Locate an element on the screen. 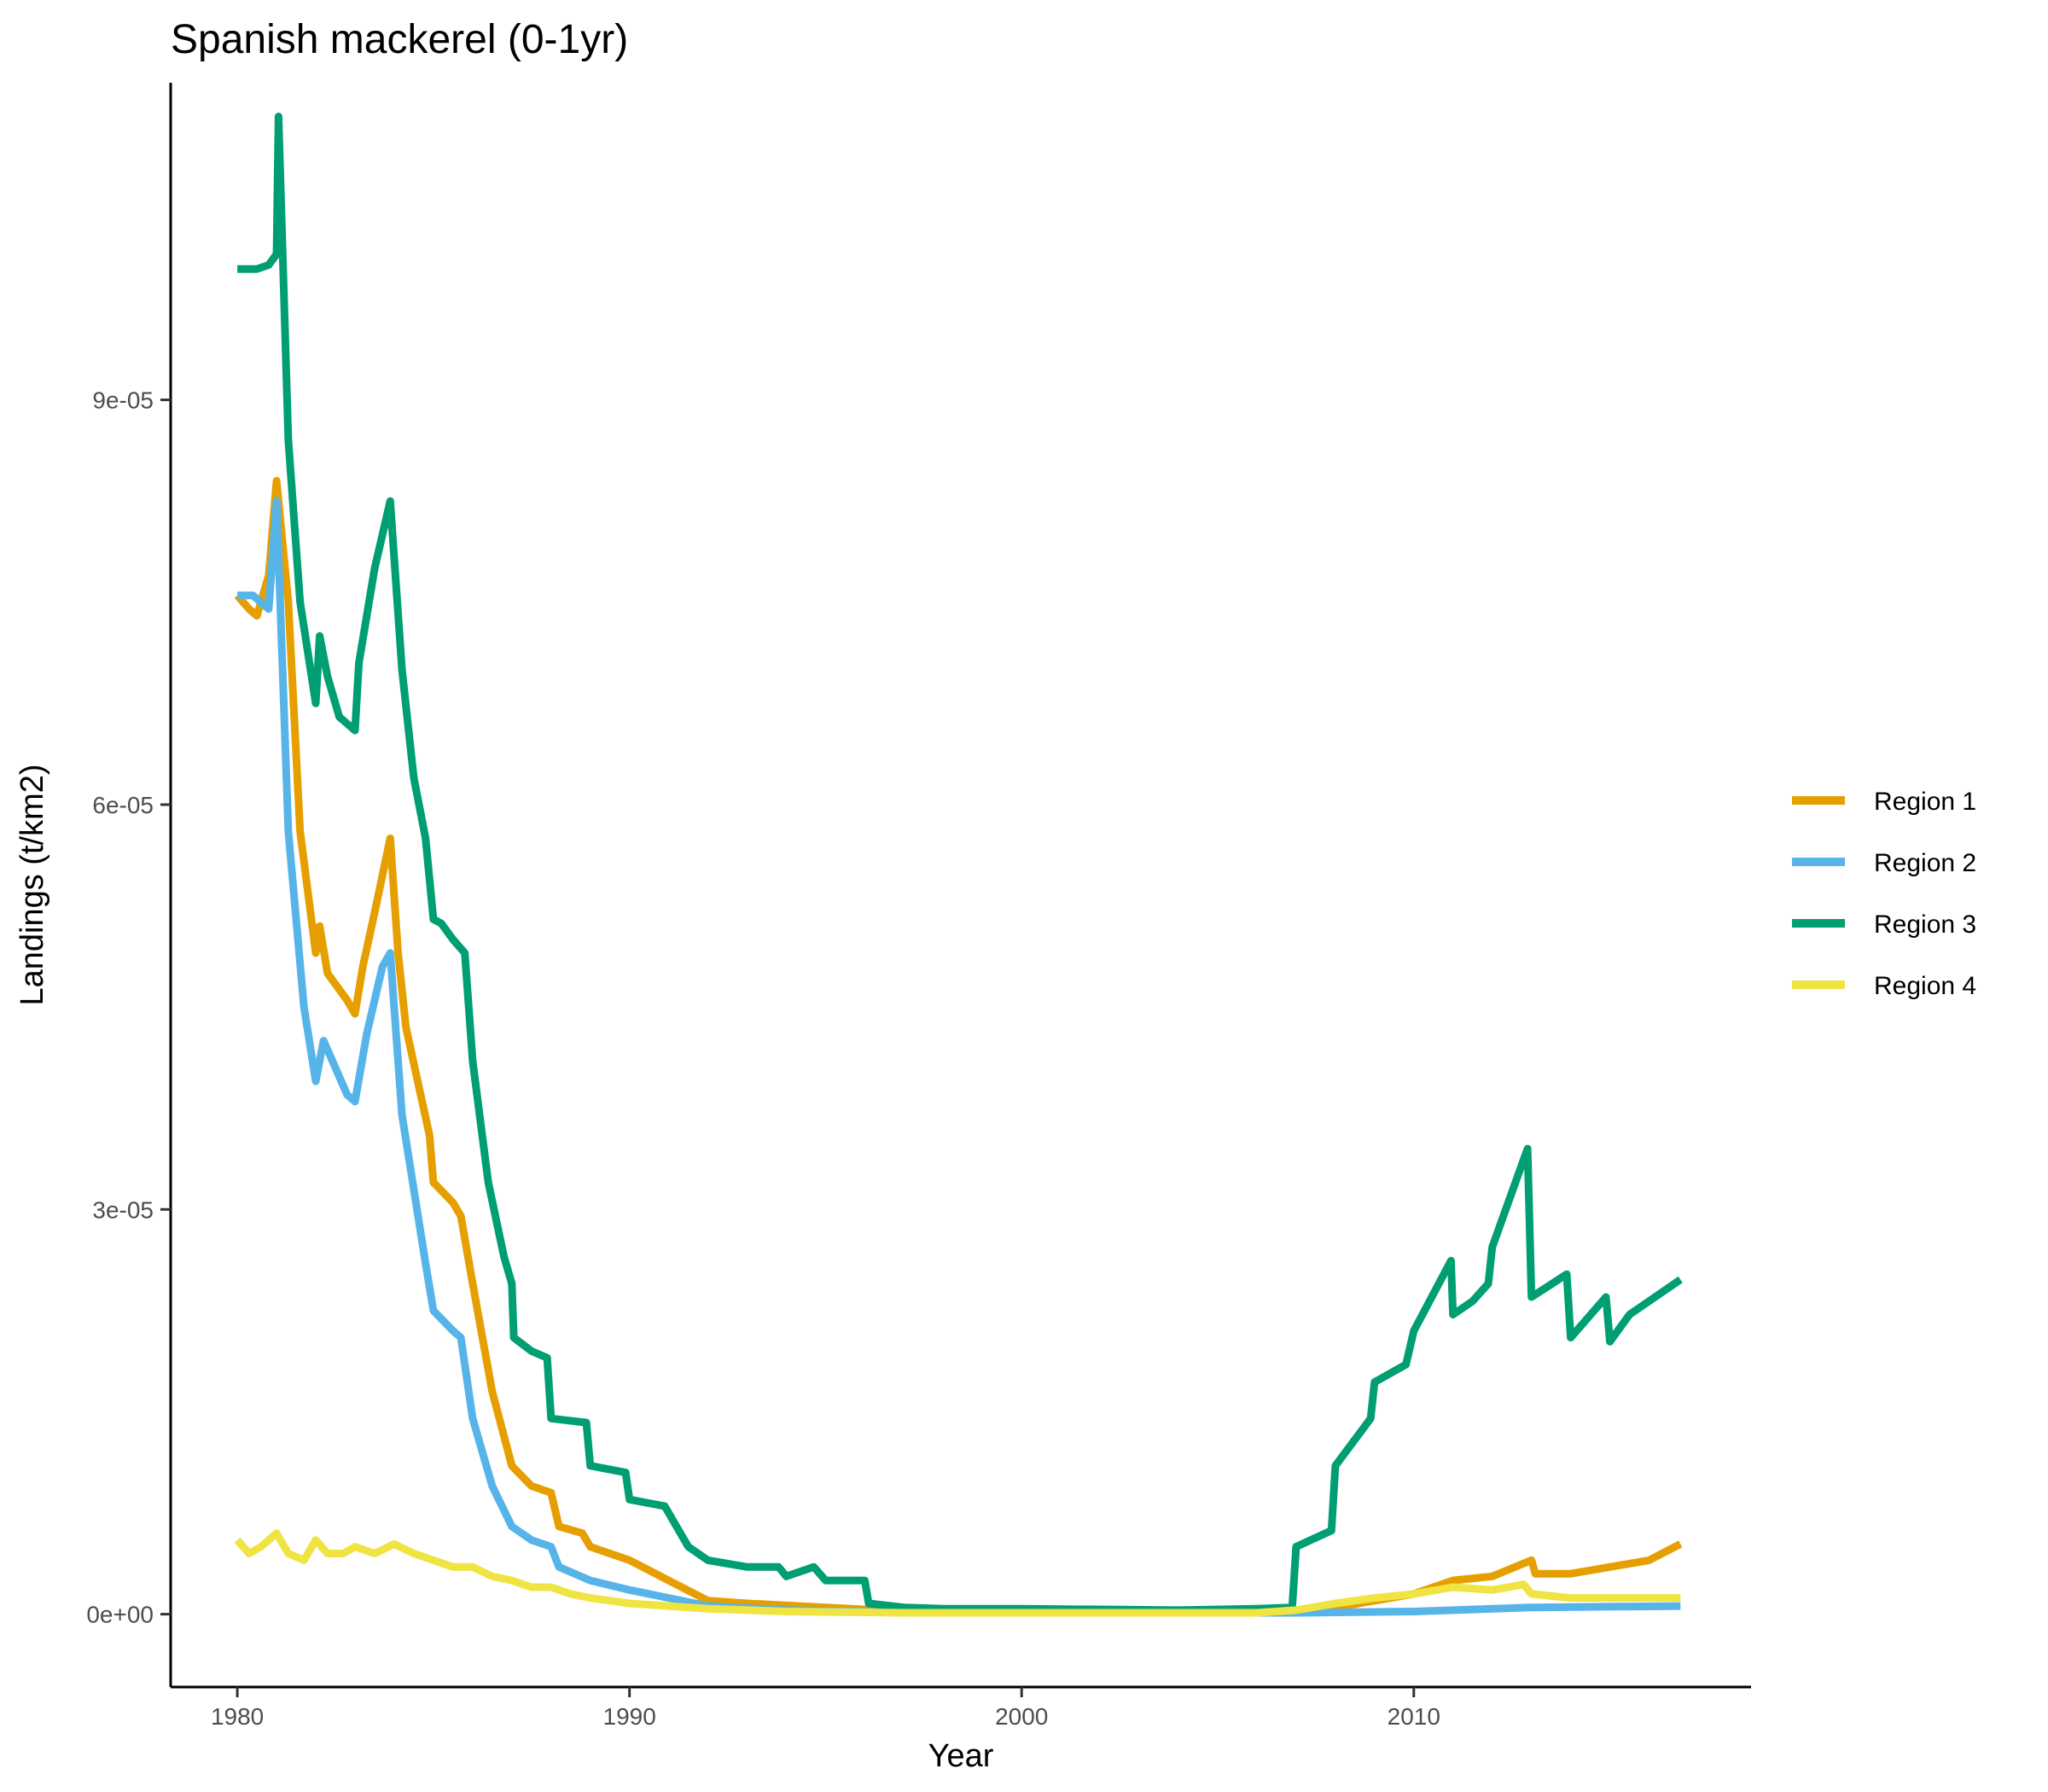  legend-label: Region 1 is located at coordinates (1925, 802).